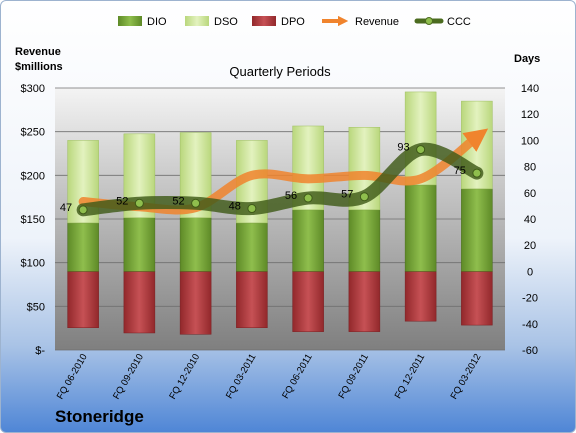 Image resolution: width=576 pixels, height=433 pixels. What do you see at coordinates (297, 376) in the screenshot?
I see `category-label: FQ 06-2011` at bounding box center [297, 376].